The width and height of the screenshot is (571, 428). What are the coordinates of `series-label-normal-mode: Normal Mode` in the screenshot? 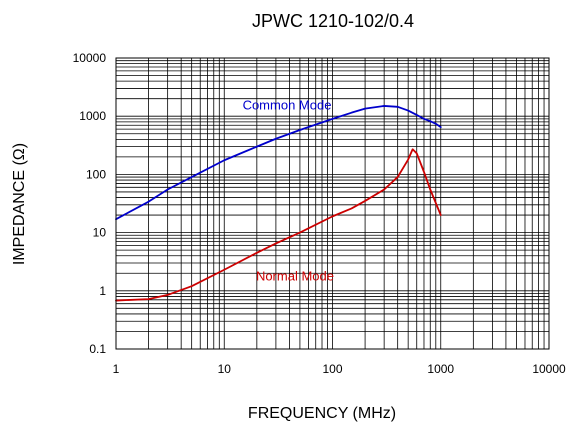 It's located at (295, 276).